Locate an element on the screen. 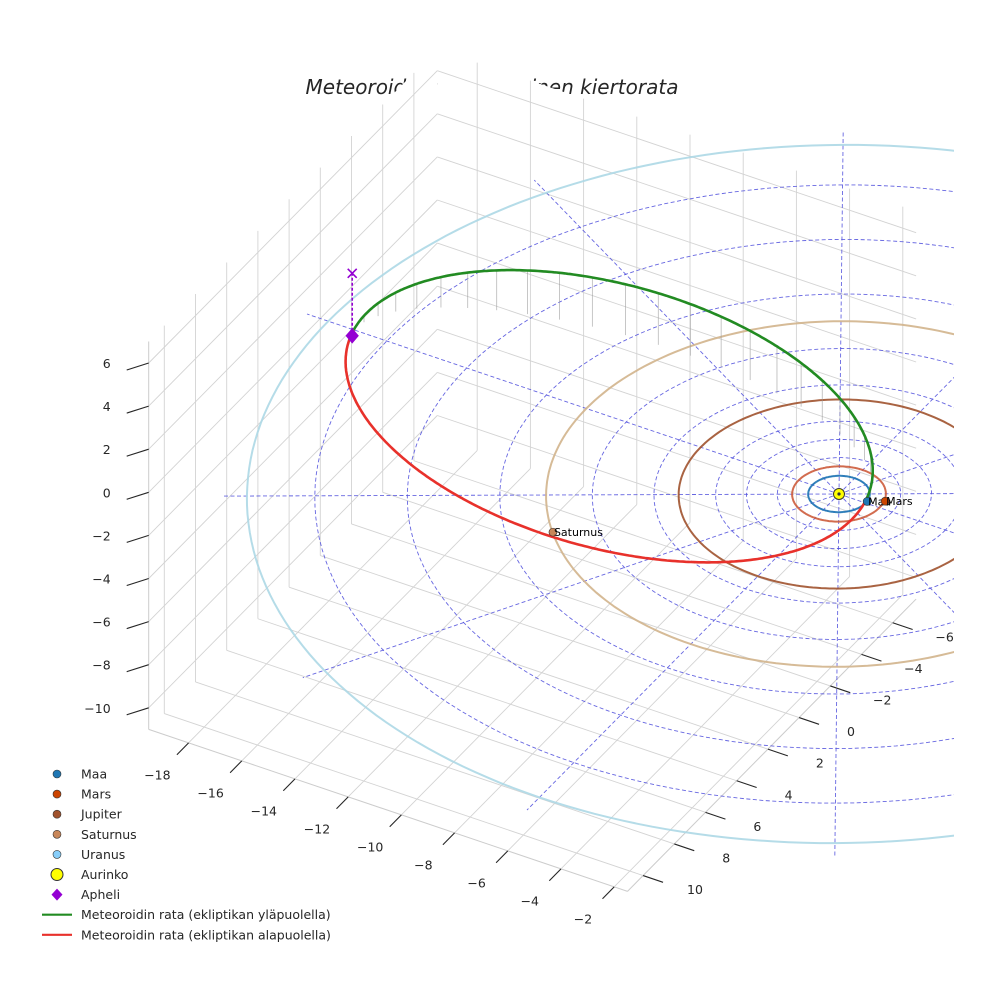  z-tick-label: −2 is located at coordinates (101, 535).